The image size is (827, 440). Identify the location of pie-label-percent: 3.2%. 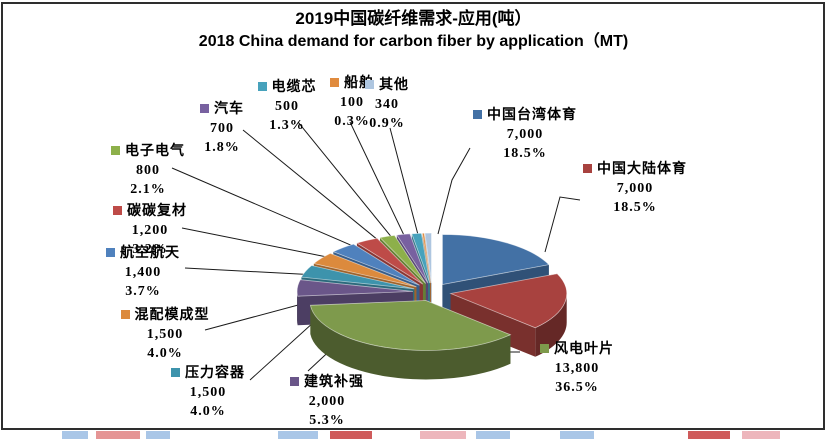
(150, 249).